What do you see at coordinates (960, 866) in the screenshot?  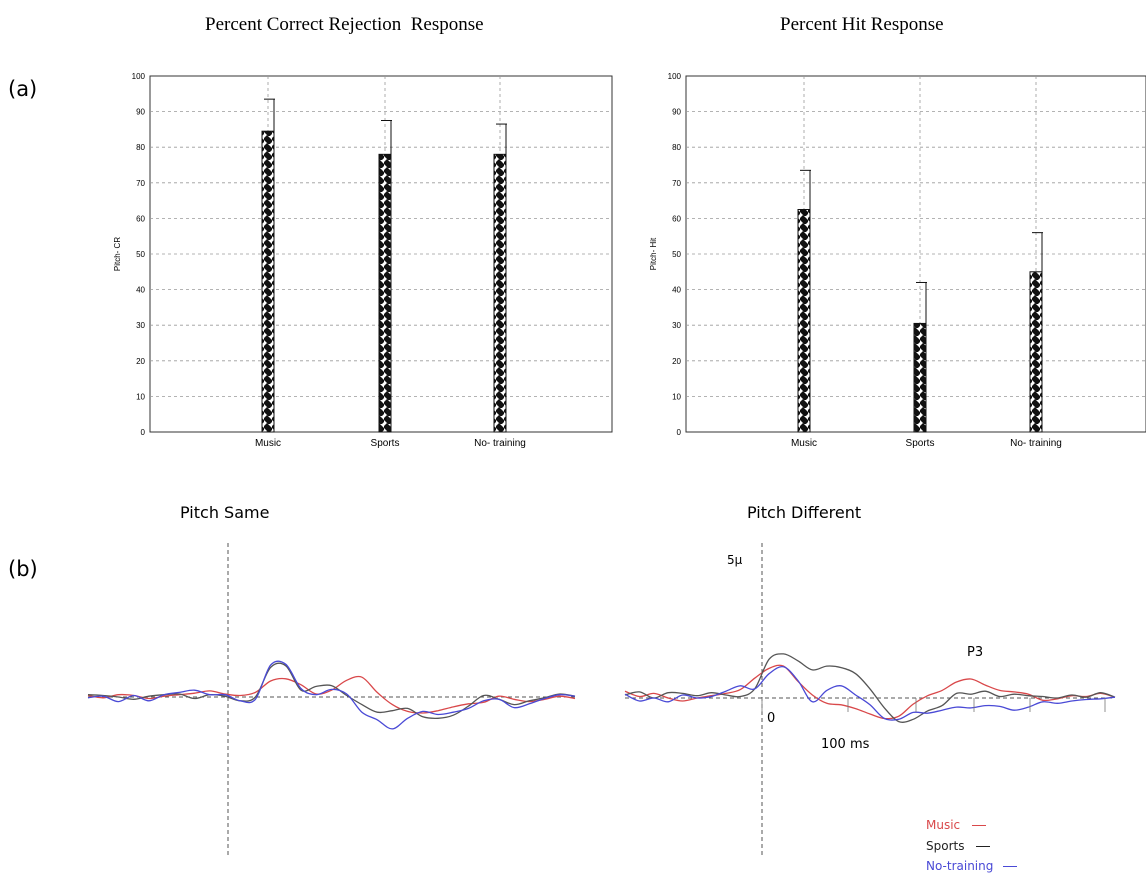 I see `legend-label-no-training: No-training` at bounding box center [960, 866].